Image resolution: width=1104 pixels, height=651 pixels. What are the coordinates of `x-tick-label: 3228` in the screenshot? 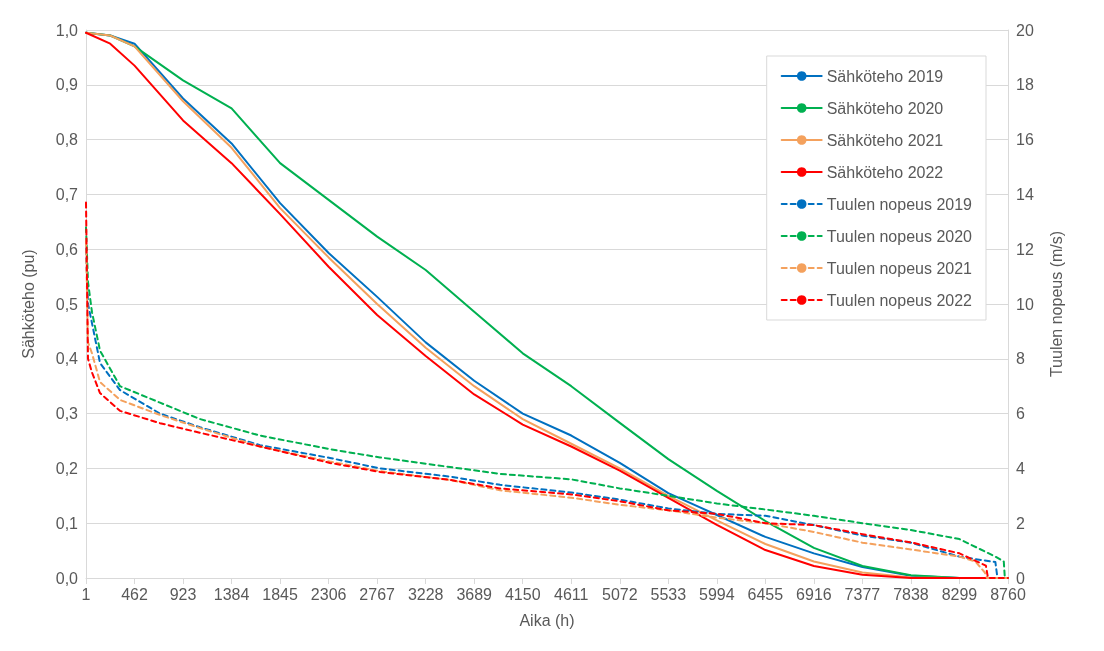 It's located at (425, 594).